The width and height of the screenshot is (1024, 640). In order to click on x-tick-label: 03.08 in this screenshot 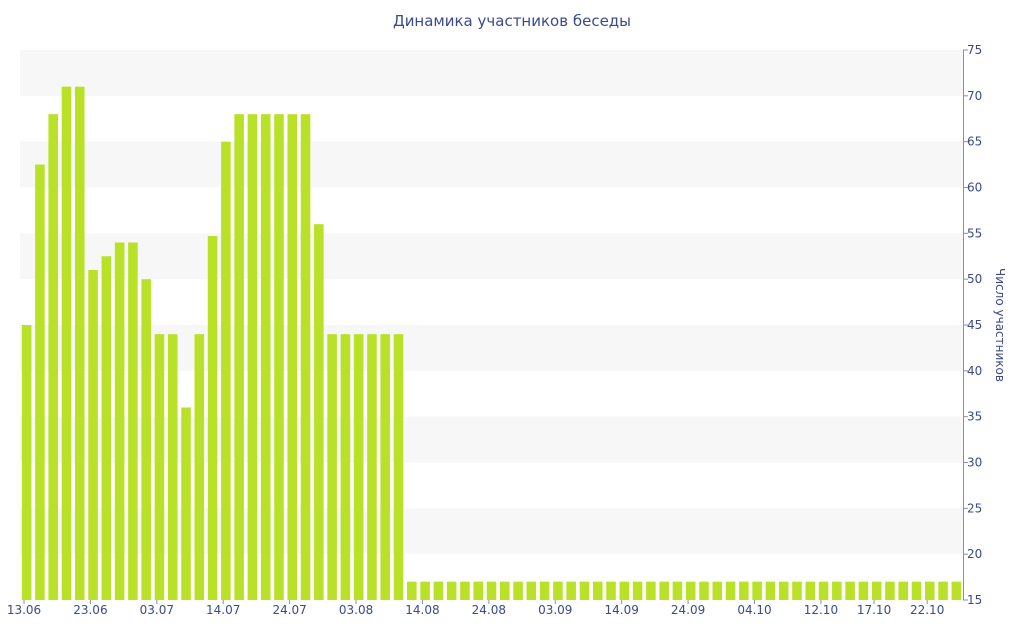, I will do `click(356, 610)`.